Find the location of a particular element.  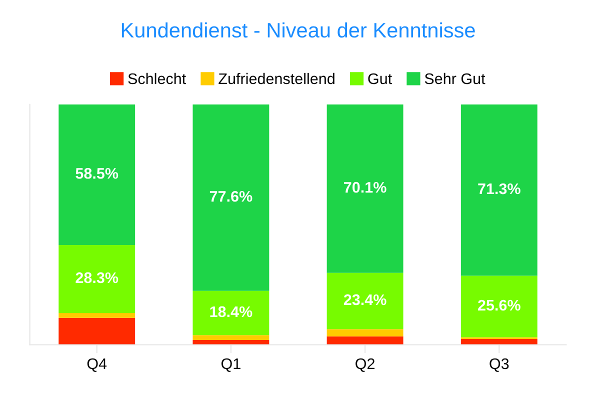

data-label: 77.6% is located at coordinates (231, 196).